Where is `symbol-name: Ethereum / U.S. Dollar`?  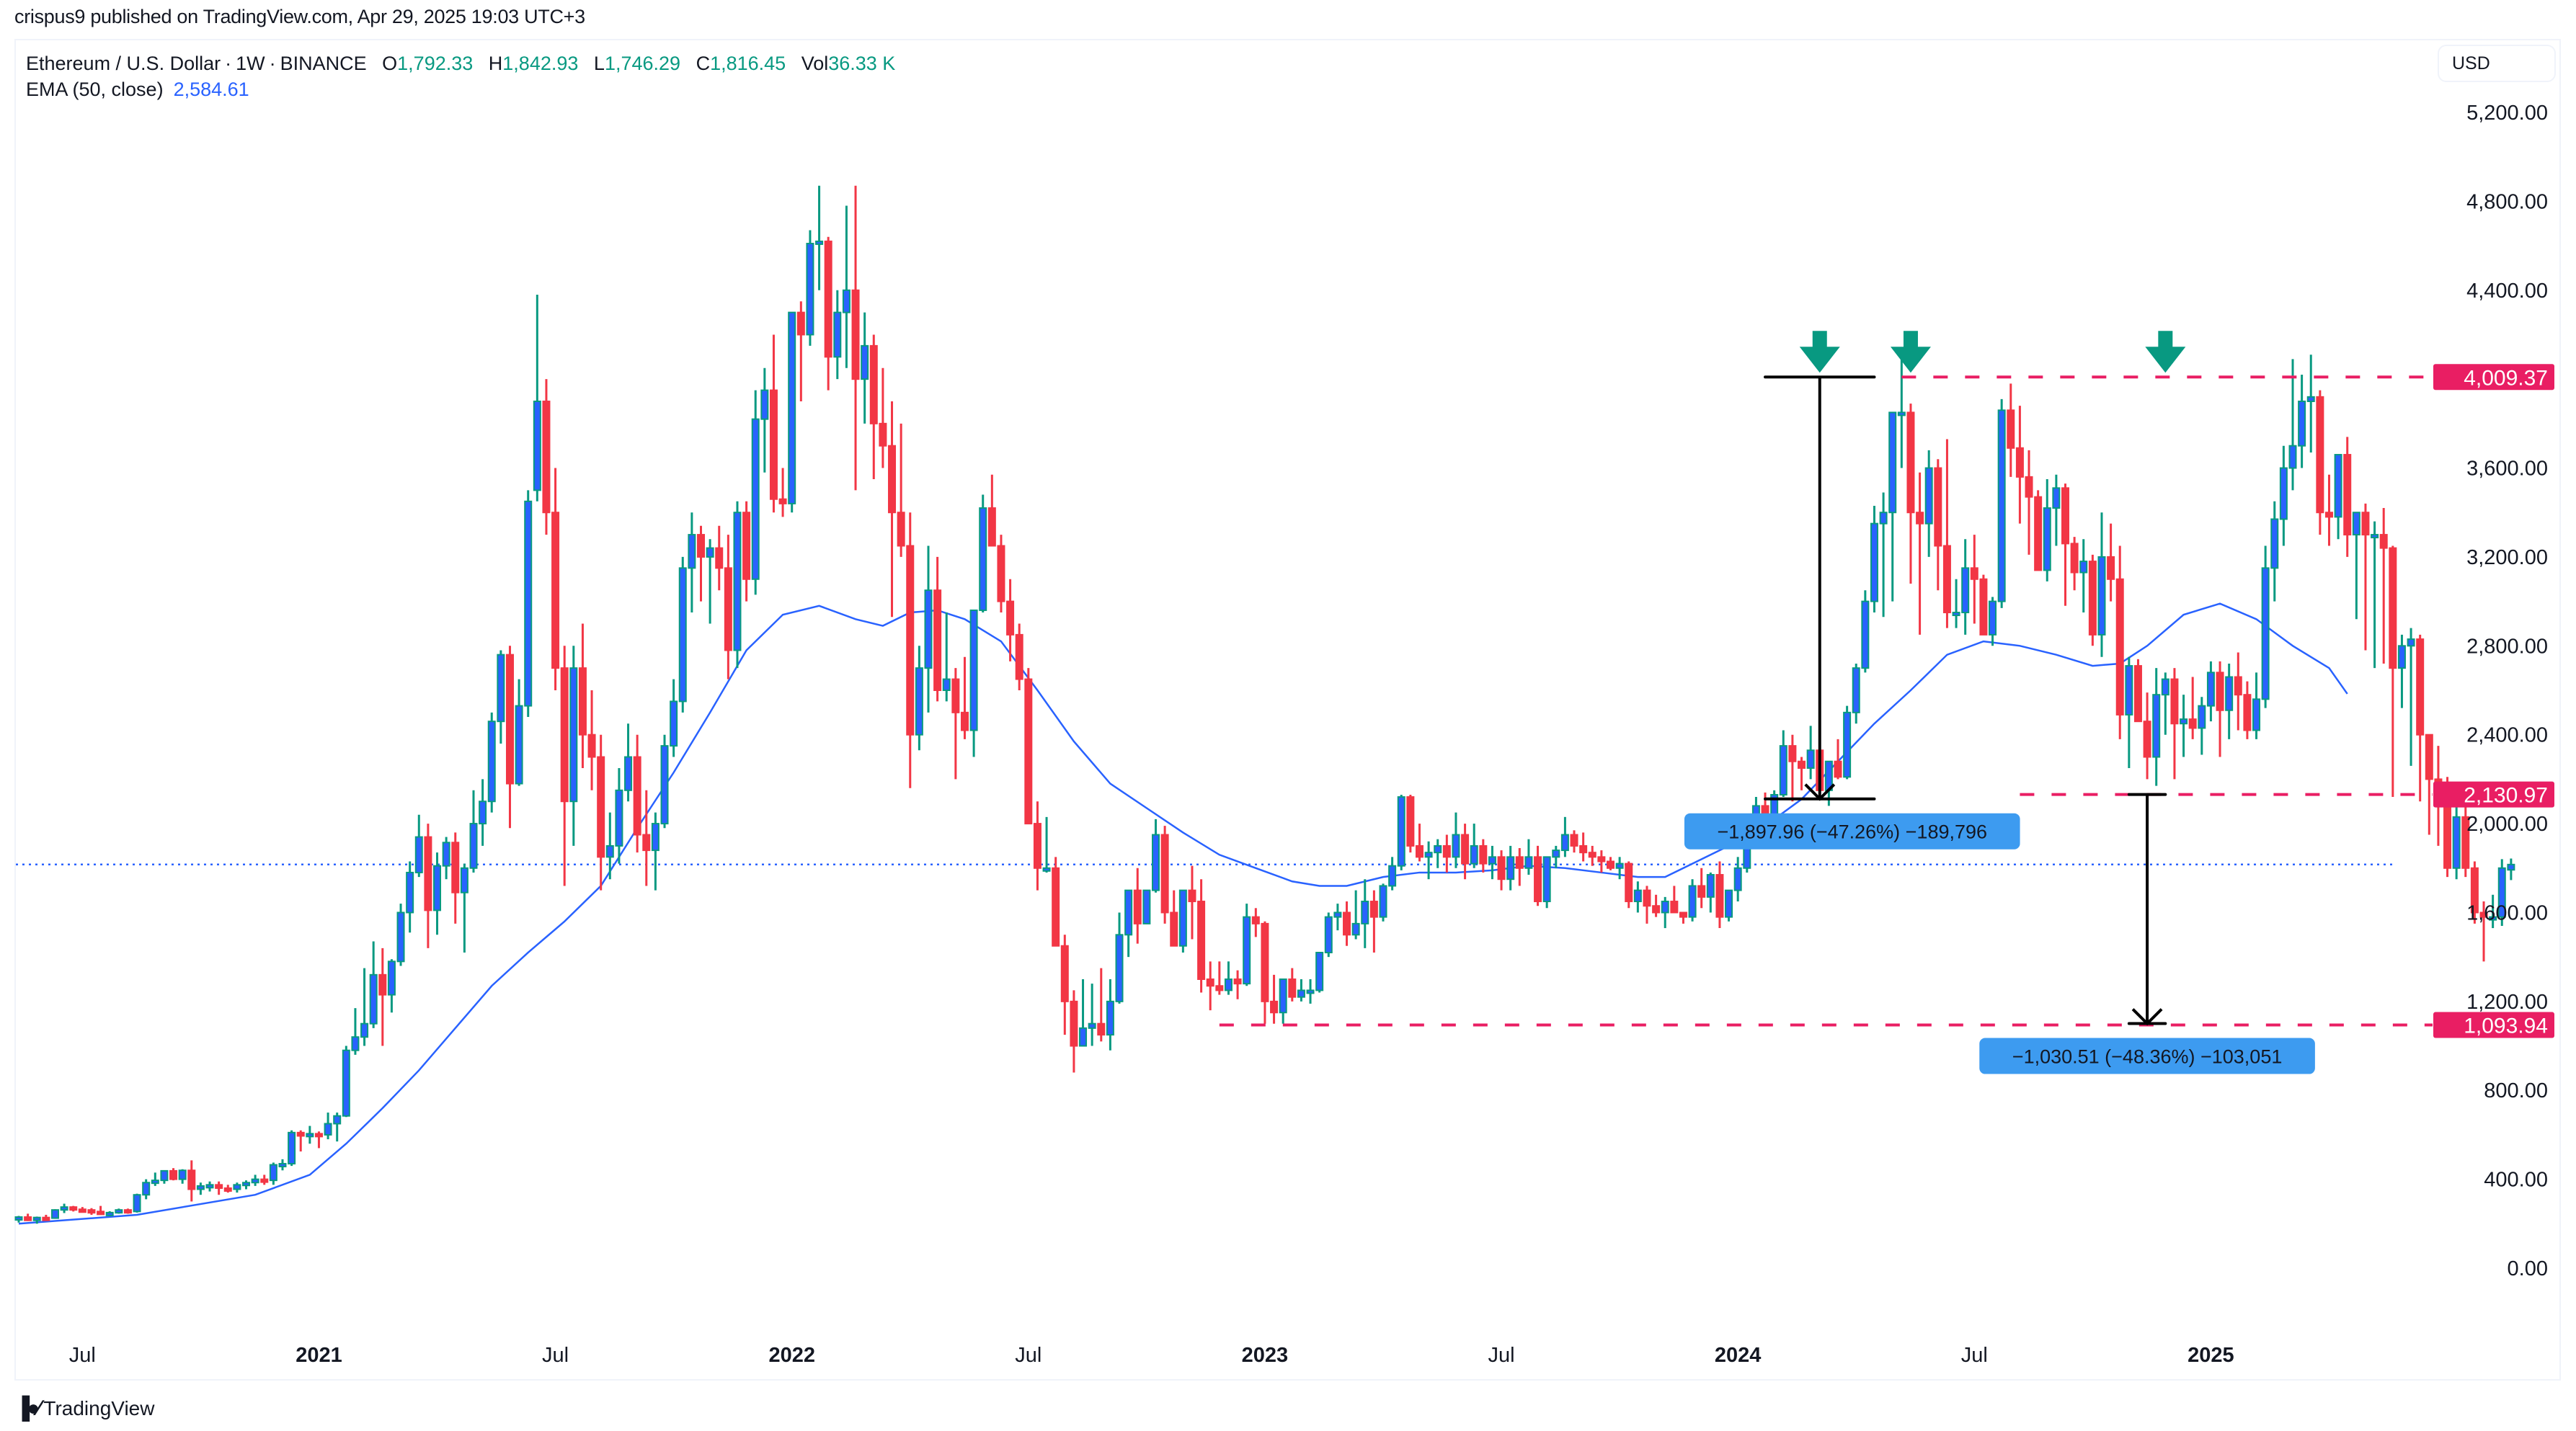
symbol-name: Ethereum / U.S. Dollar is located at coordinates (123, 64).